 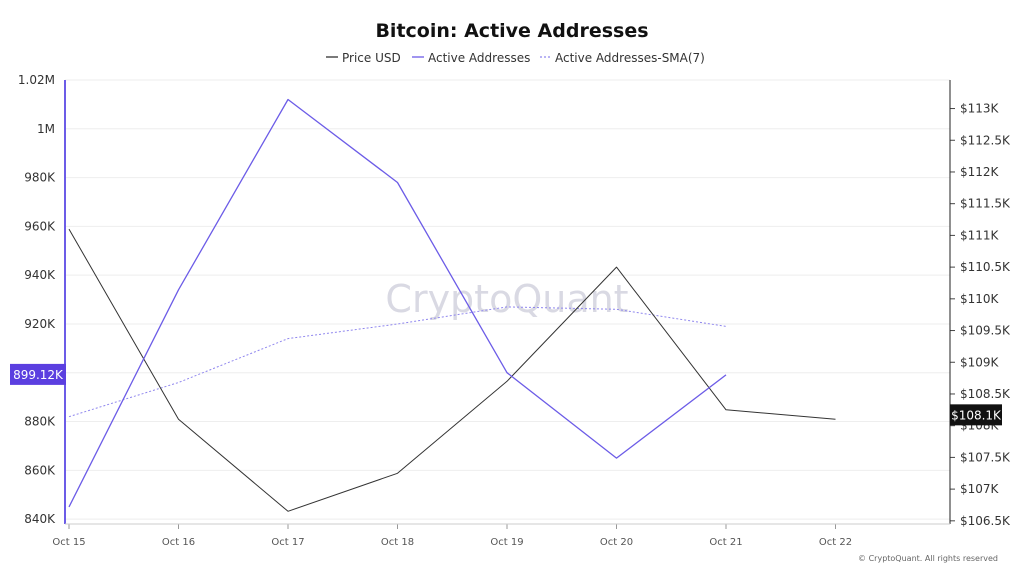 What do you see at coordinates (40, 275) in the screenshot?
I see `y-left-tick-label: 940K` at bounding box center [40, 275].